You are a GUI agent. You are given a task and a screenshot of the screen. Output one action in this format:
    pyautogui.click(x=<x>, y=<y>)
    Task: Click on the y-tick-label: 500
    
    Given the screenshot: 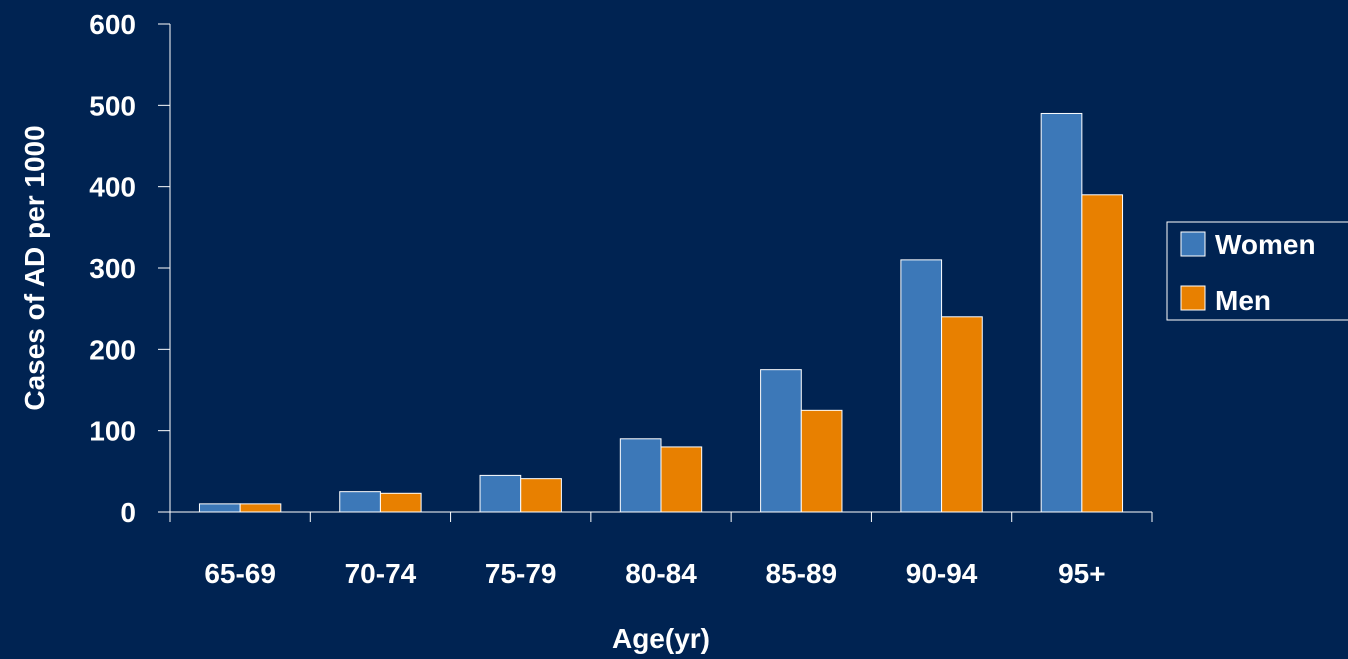 What is the action you would take?
    pyautogui.click(x=112, y=105)
    